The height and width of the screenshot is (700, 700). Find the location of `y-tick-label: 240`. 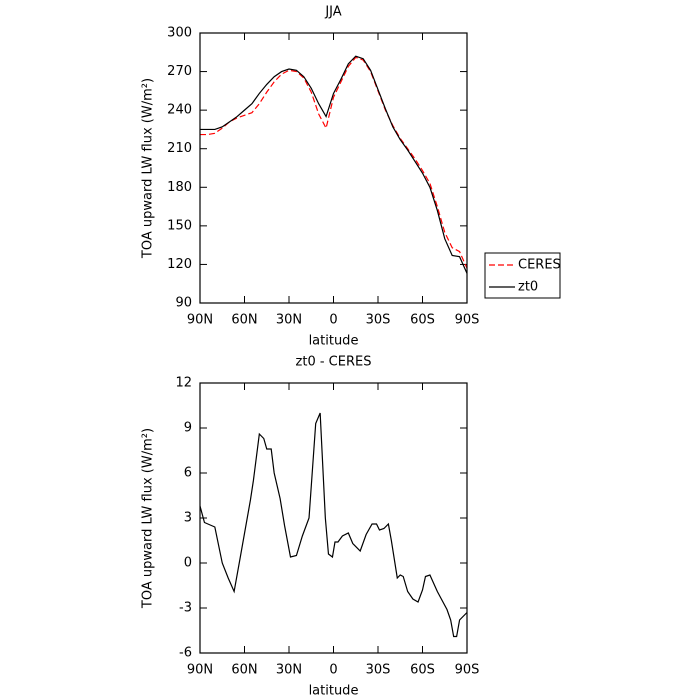

y-tick-label: 240 is located at coordinates (179, 110).